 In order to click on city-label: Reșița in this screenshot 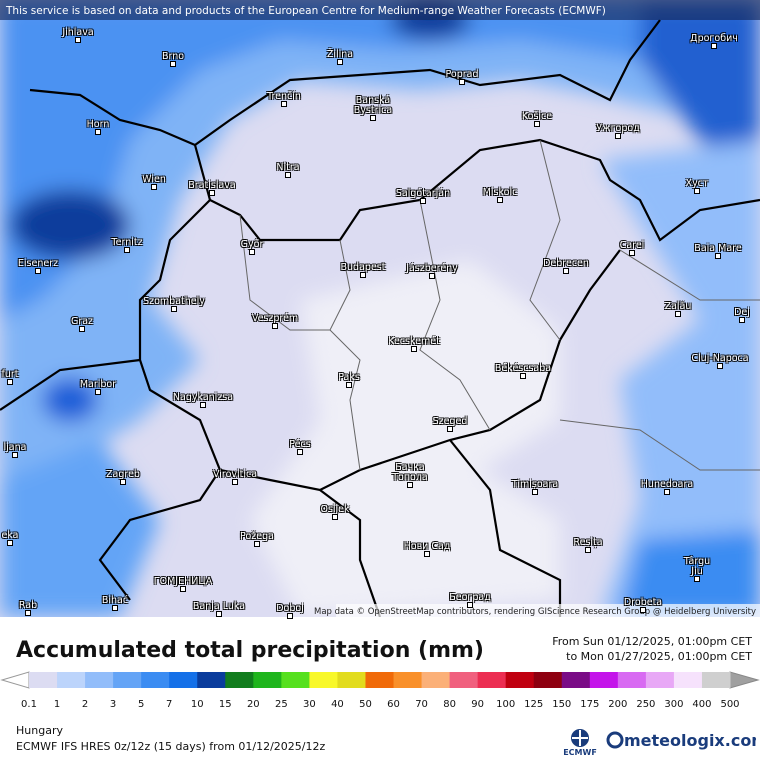, I will do `click(588, 542)`.